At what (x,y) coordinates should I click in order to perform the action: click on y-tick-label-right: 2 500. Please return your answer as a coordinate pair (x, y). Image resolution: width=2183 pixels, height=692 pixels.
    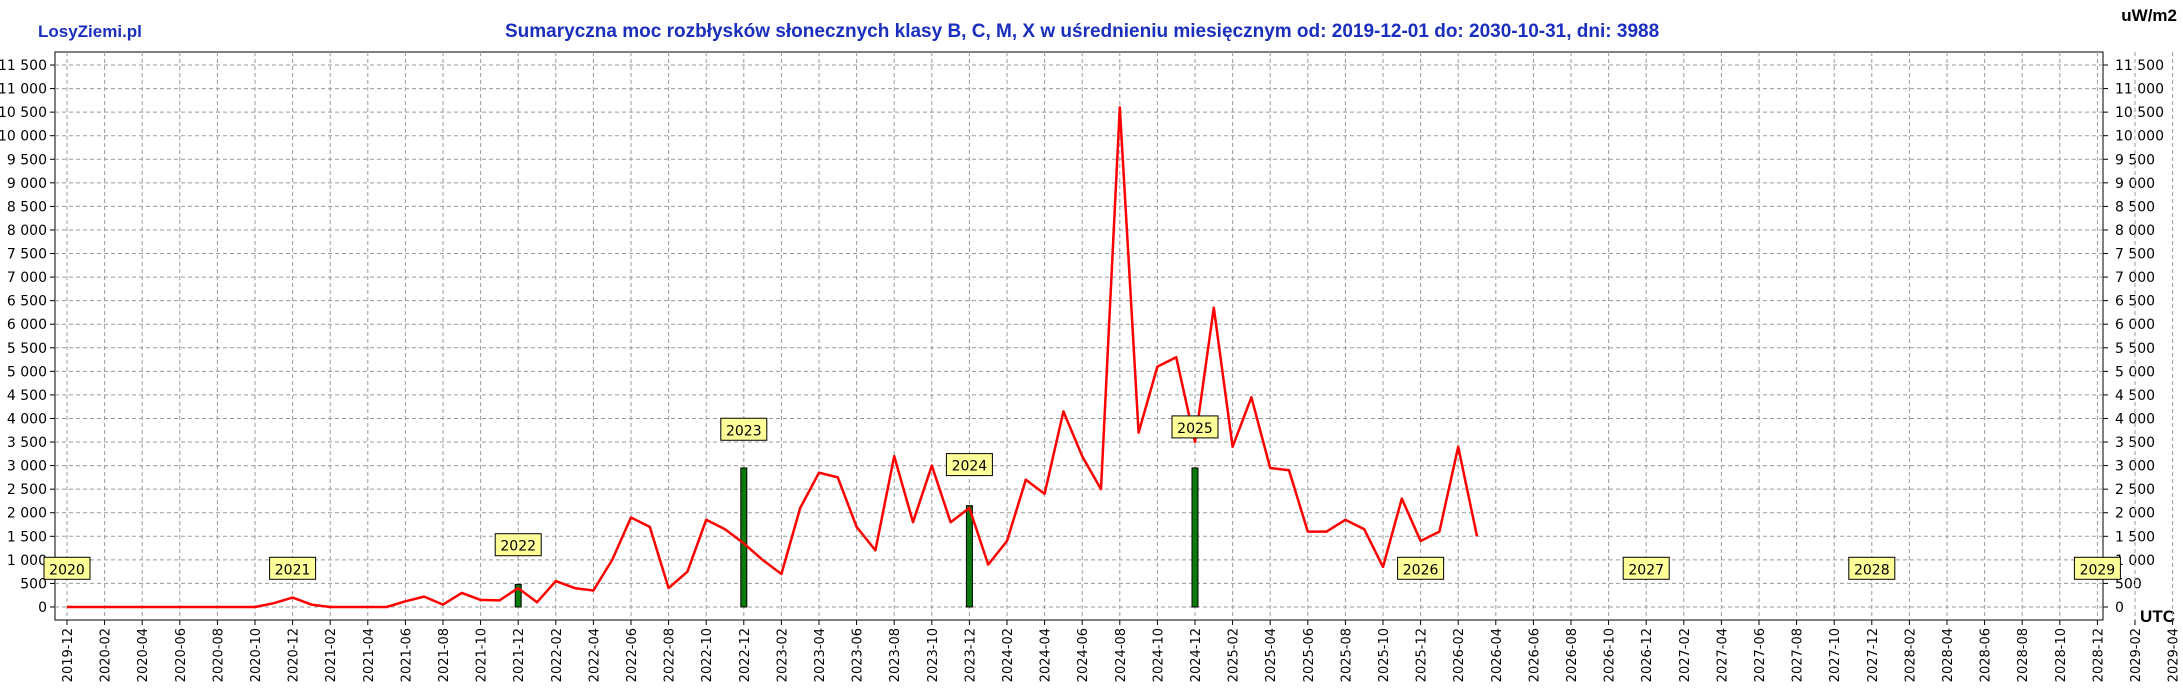
    Looking at the image, I should click on (2135, 490).